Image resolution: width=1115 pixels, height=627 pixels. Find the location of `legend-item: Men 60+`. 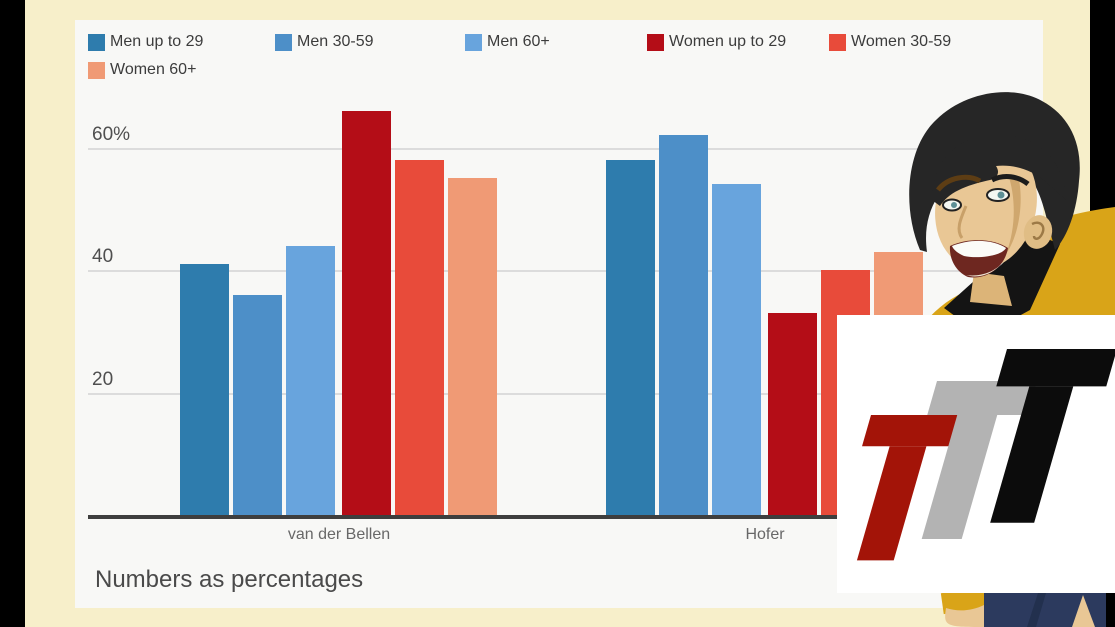

legend-item: Men 60+ is located at coordinates (507, 42).